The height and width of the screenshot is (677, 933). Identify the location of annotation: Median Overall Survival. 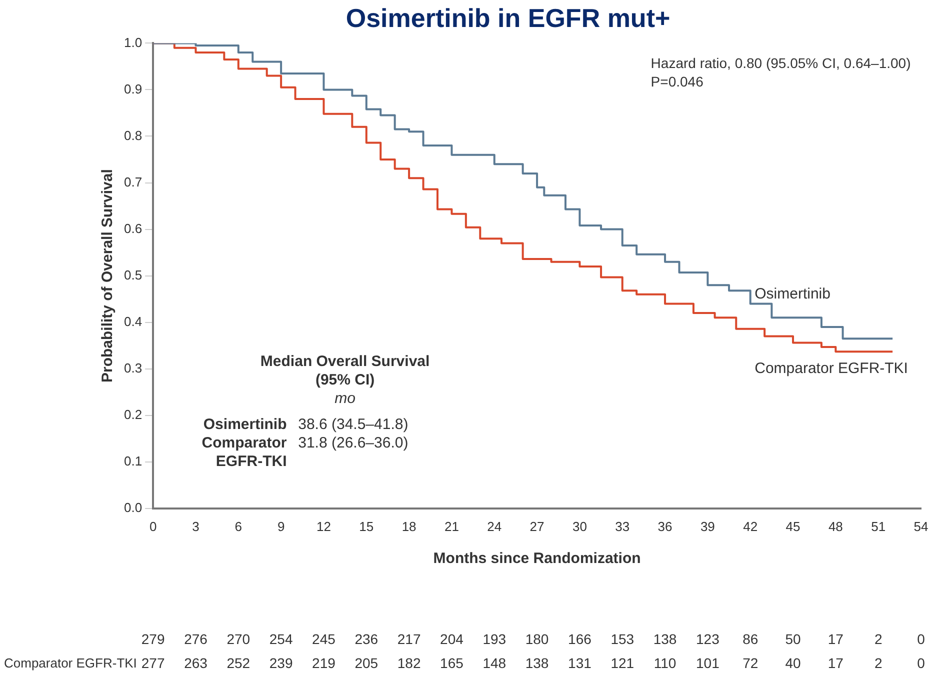
(345, 361).